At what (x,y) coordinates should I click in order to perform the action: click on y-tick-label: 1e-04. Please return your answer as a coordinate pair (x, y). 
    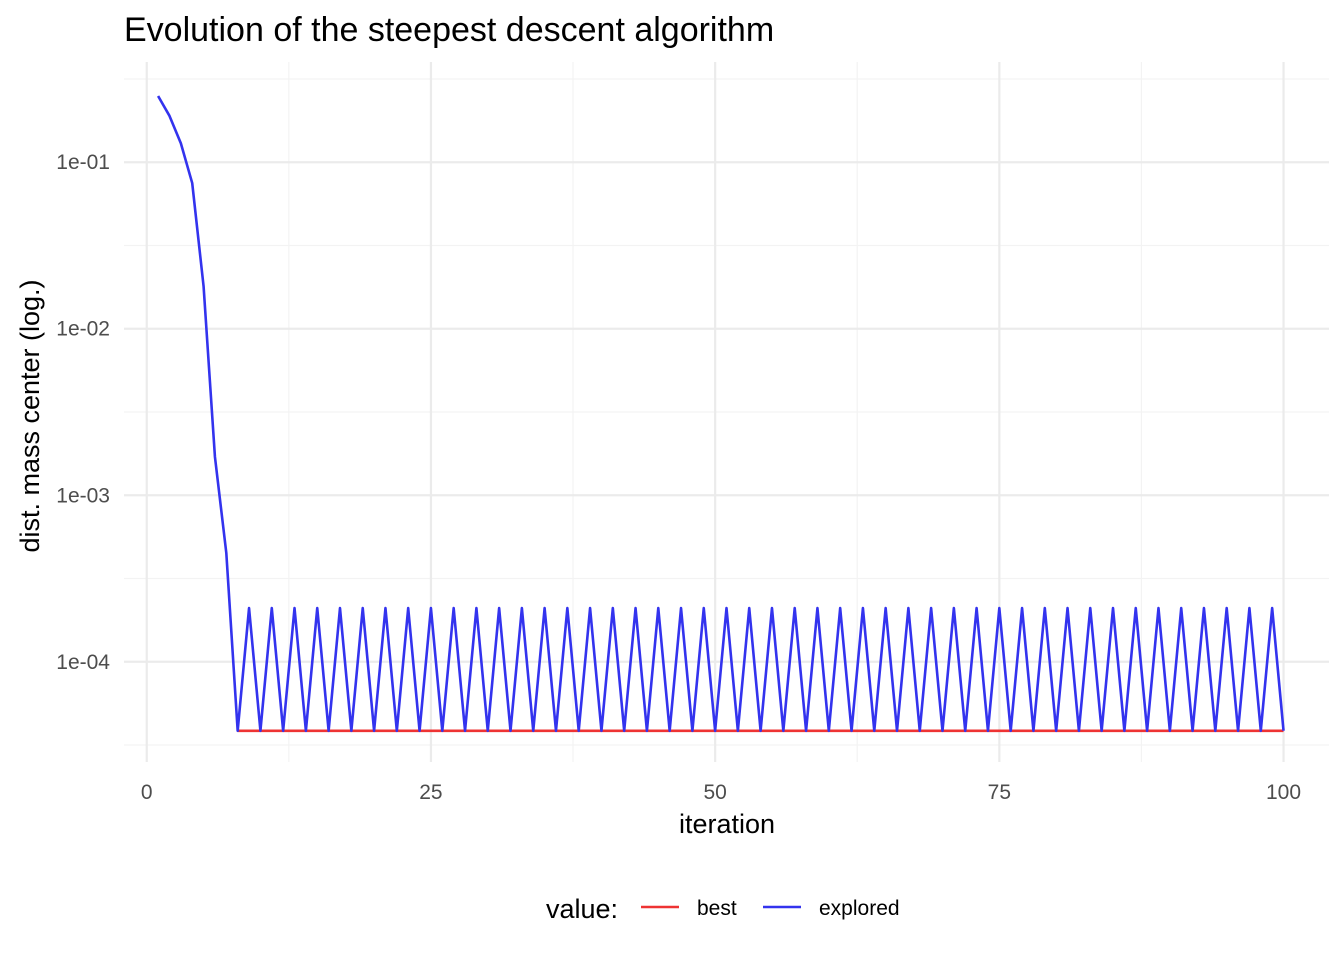
    Looking at the image, I should click on (83, 662).